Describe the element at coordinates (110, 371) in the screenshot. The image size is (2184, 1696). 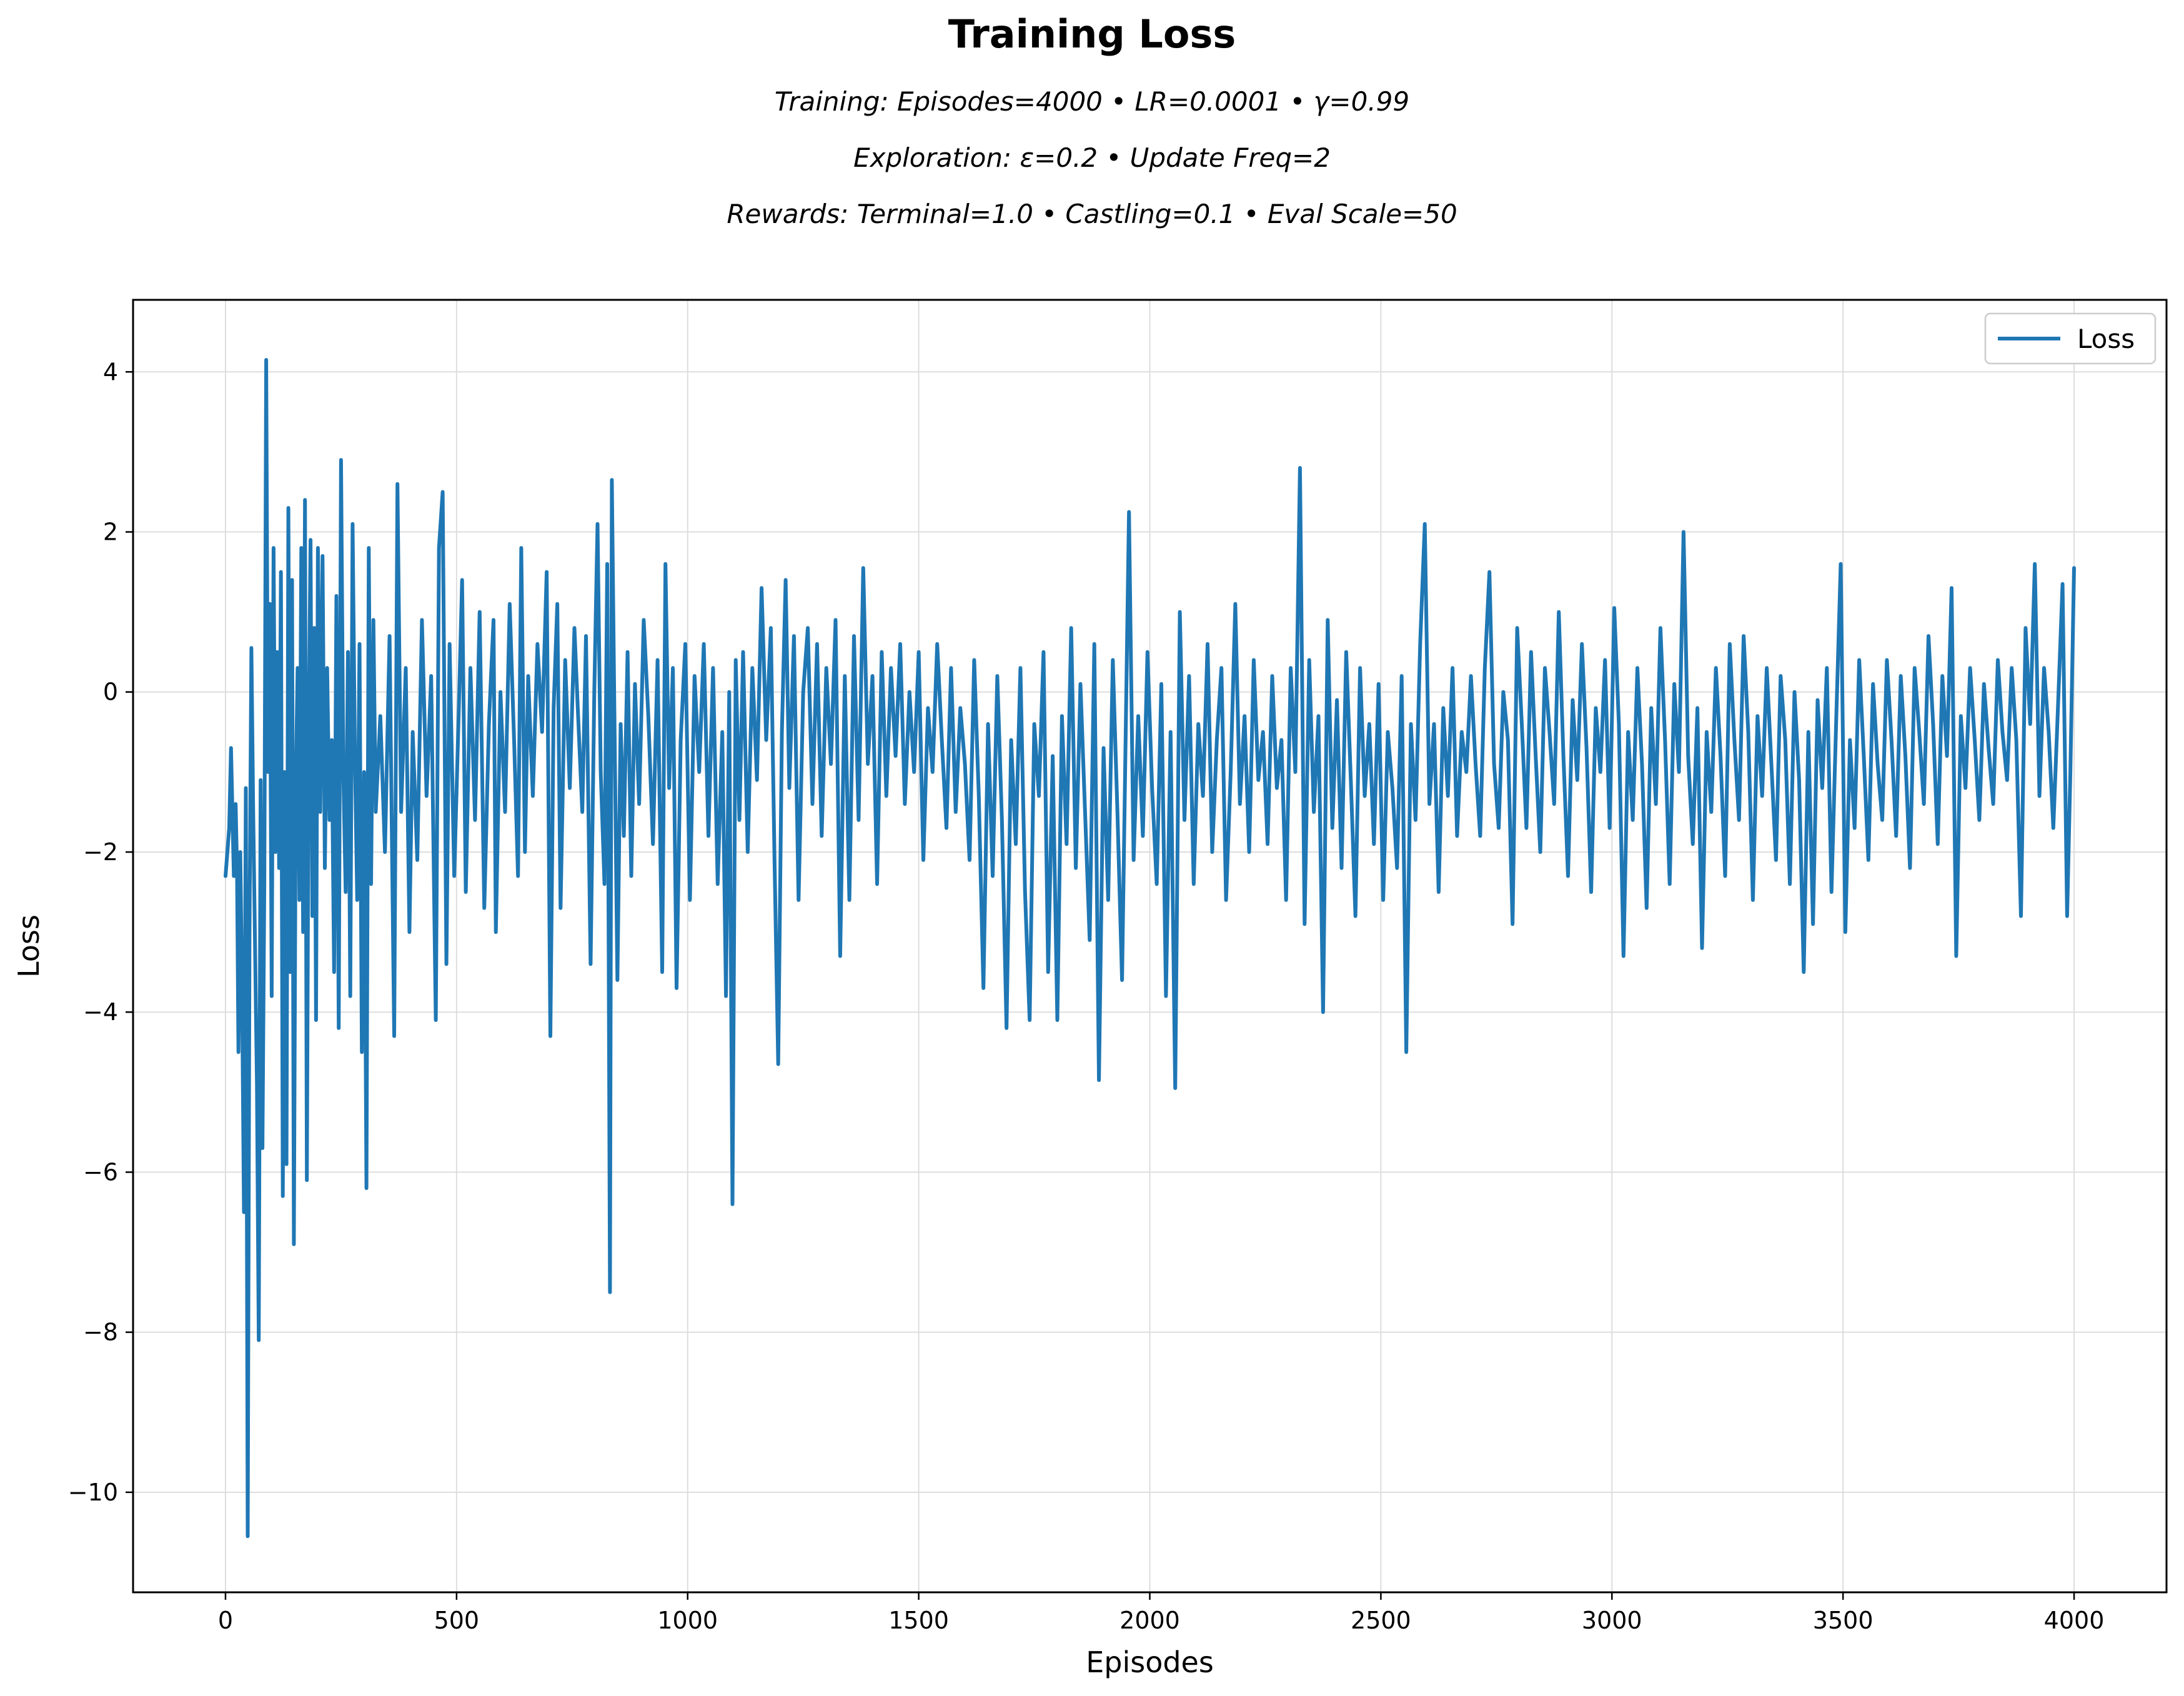
I see `y-tick-label: 4` at that location.